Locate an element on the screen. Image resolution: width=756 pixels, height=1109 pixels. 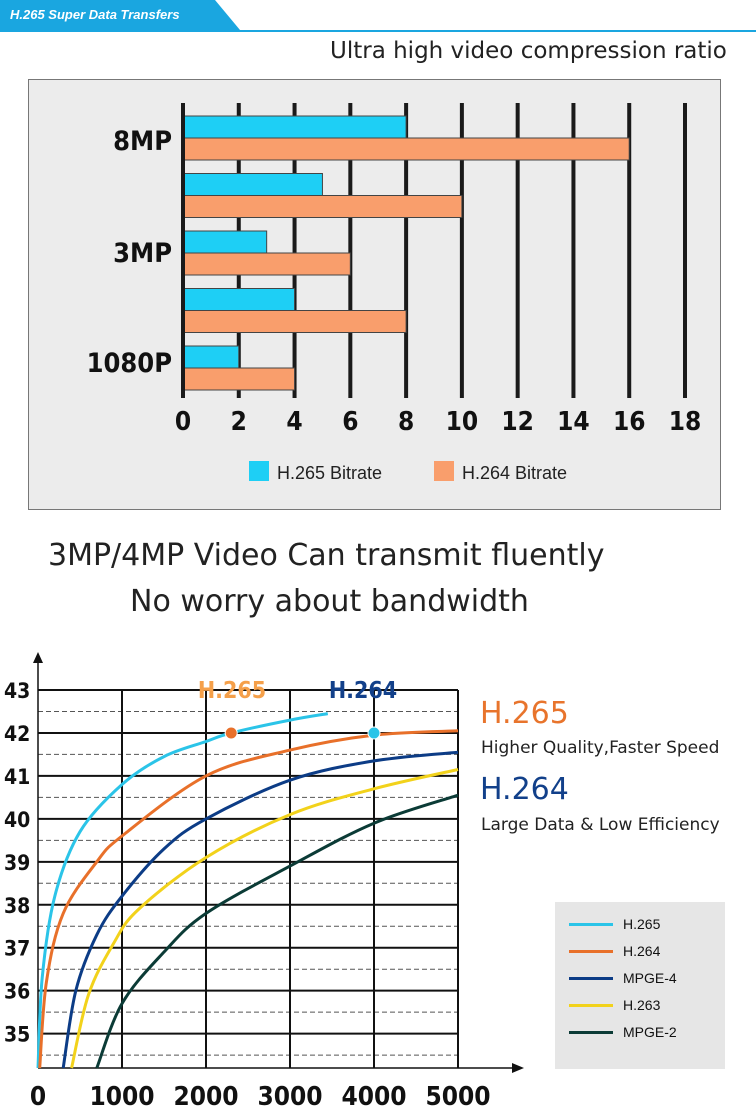
line-x-tick: 2000 is located at coordinates (205, 1095).